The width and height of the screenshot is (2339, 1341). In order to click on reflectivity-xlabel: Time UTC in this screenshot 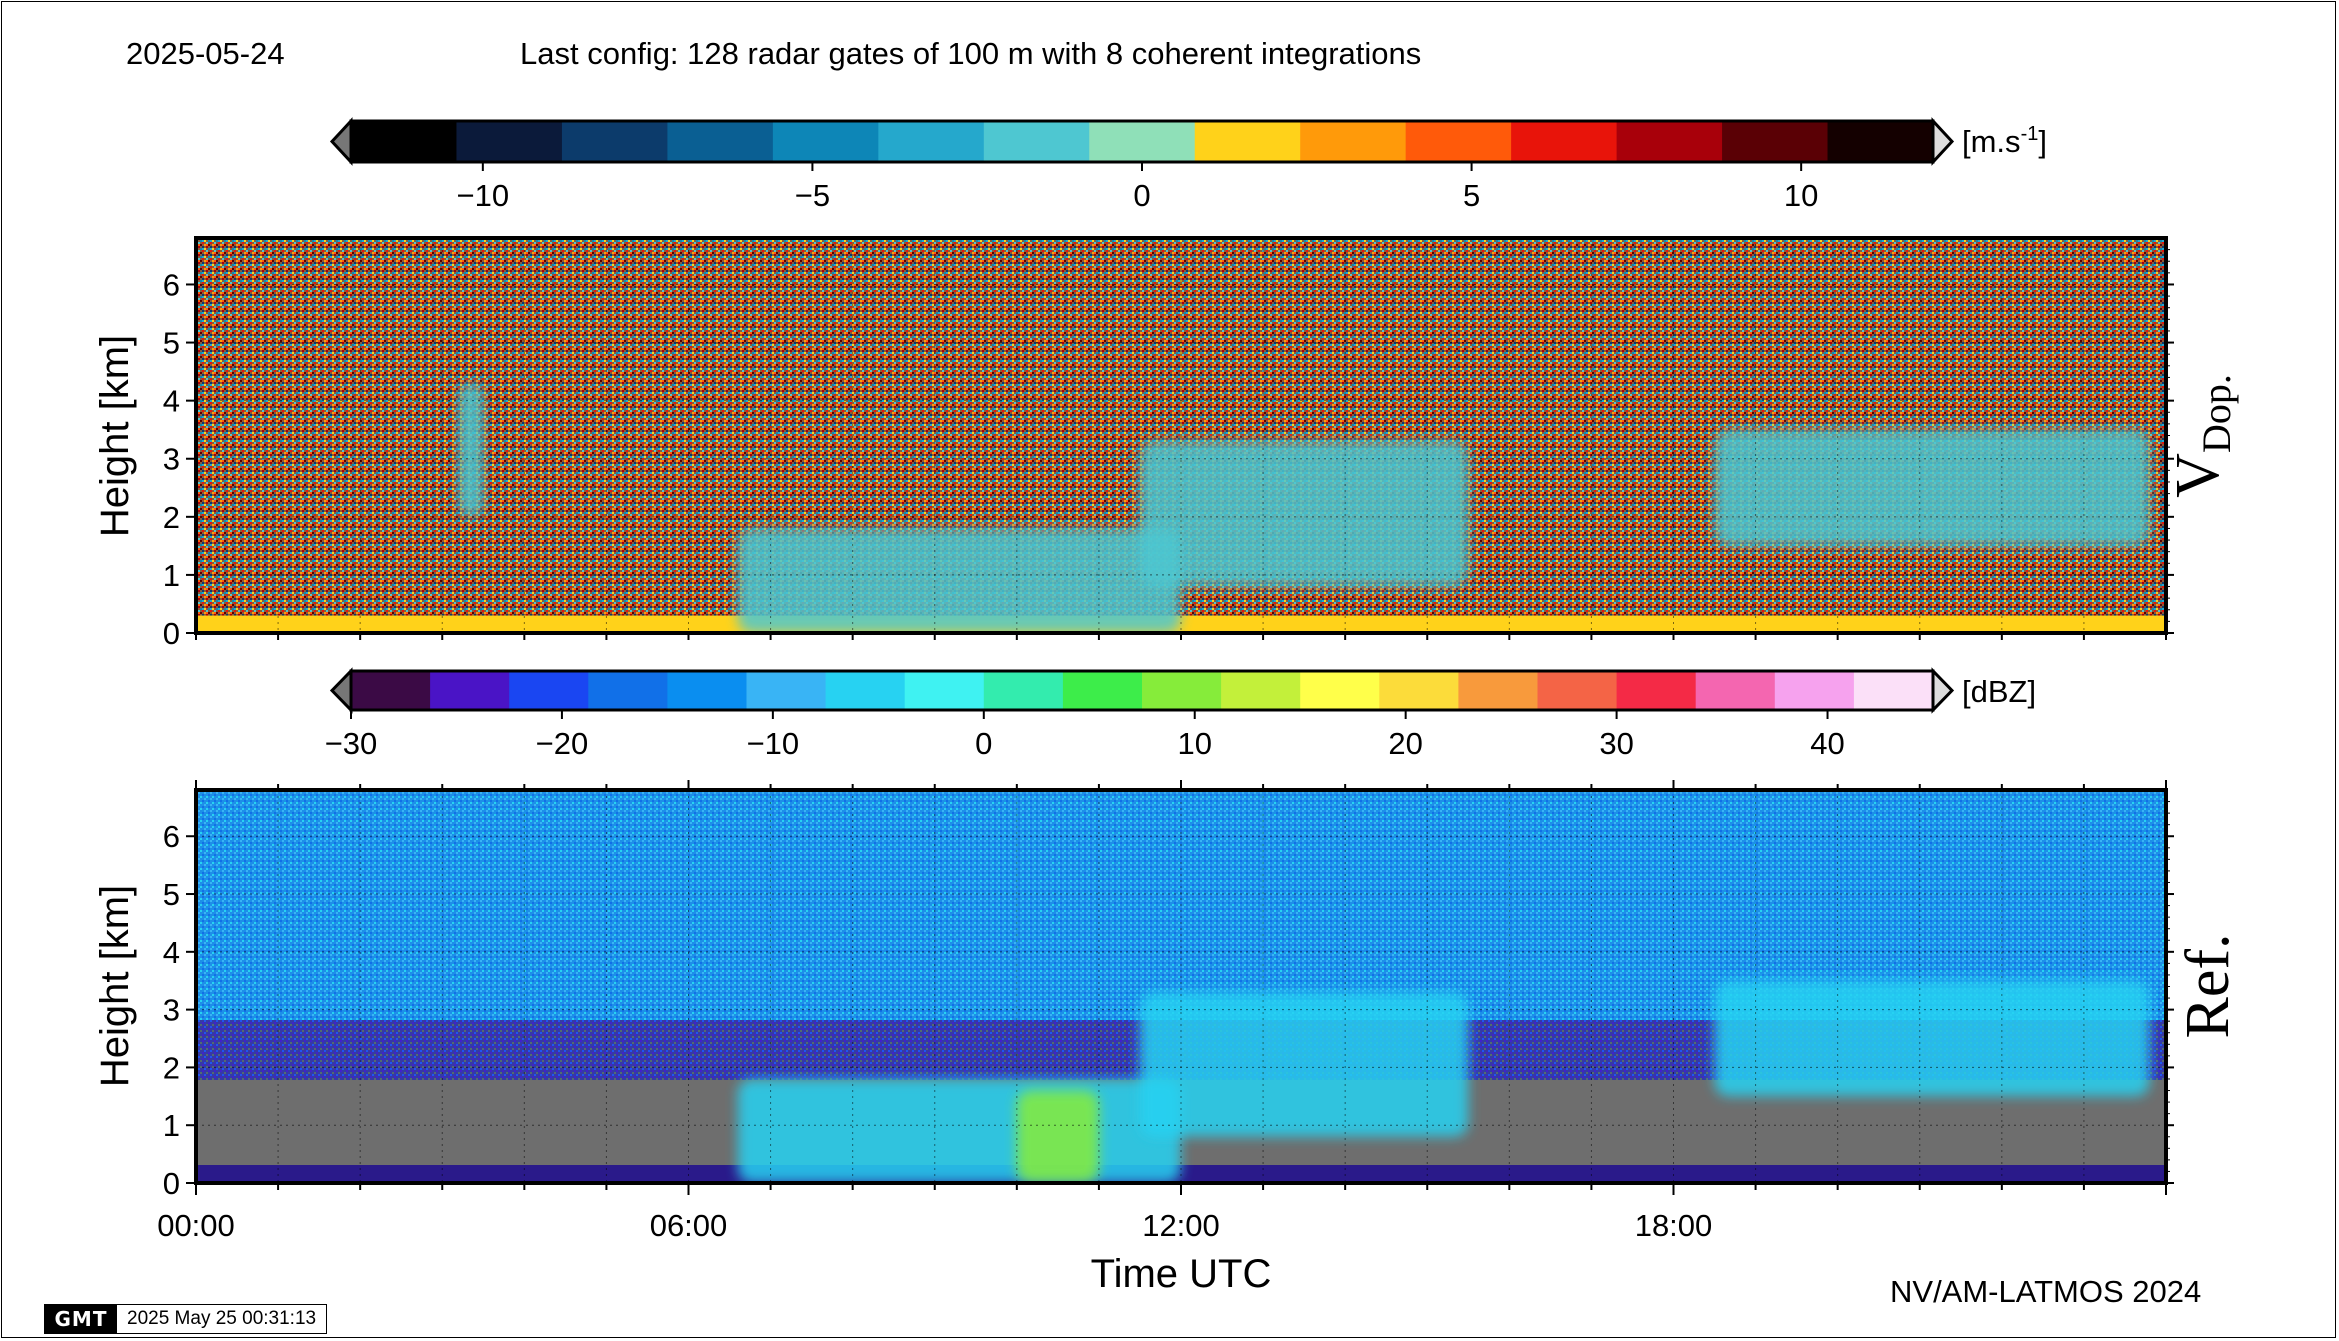, I will do `click(1181, 1274)`.